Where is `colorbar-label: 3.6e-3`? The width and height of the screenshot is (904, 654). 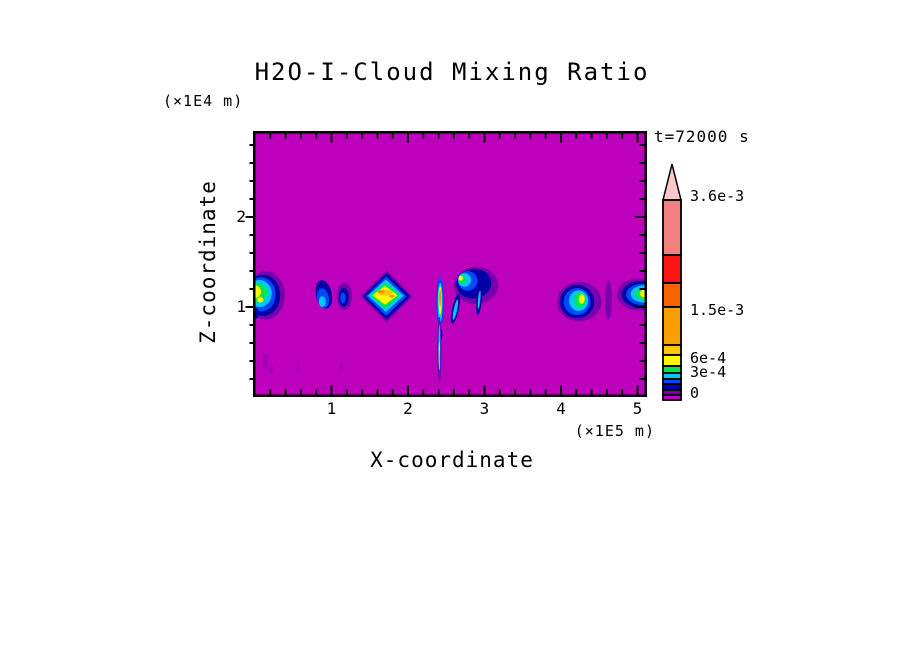 colorbar-label: 3.6e-3 is located at coordinates (717, 196).